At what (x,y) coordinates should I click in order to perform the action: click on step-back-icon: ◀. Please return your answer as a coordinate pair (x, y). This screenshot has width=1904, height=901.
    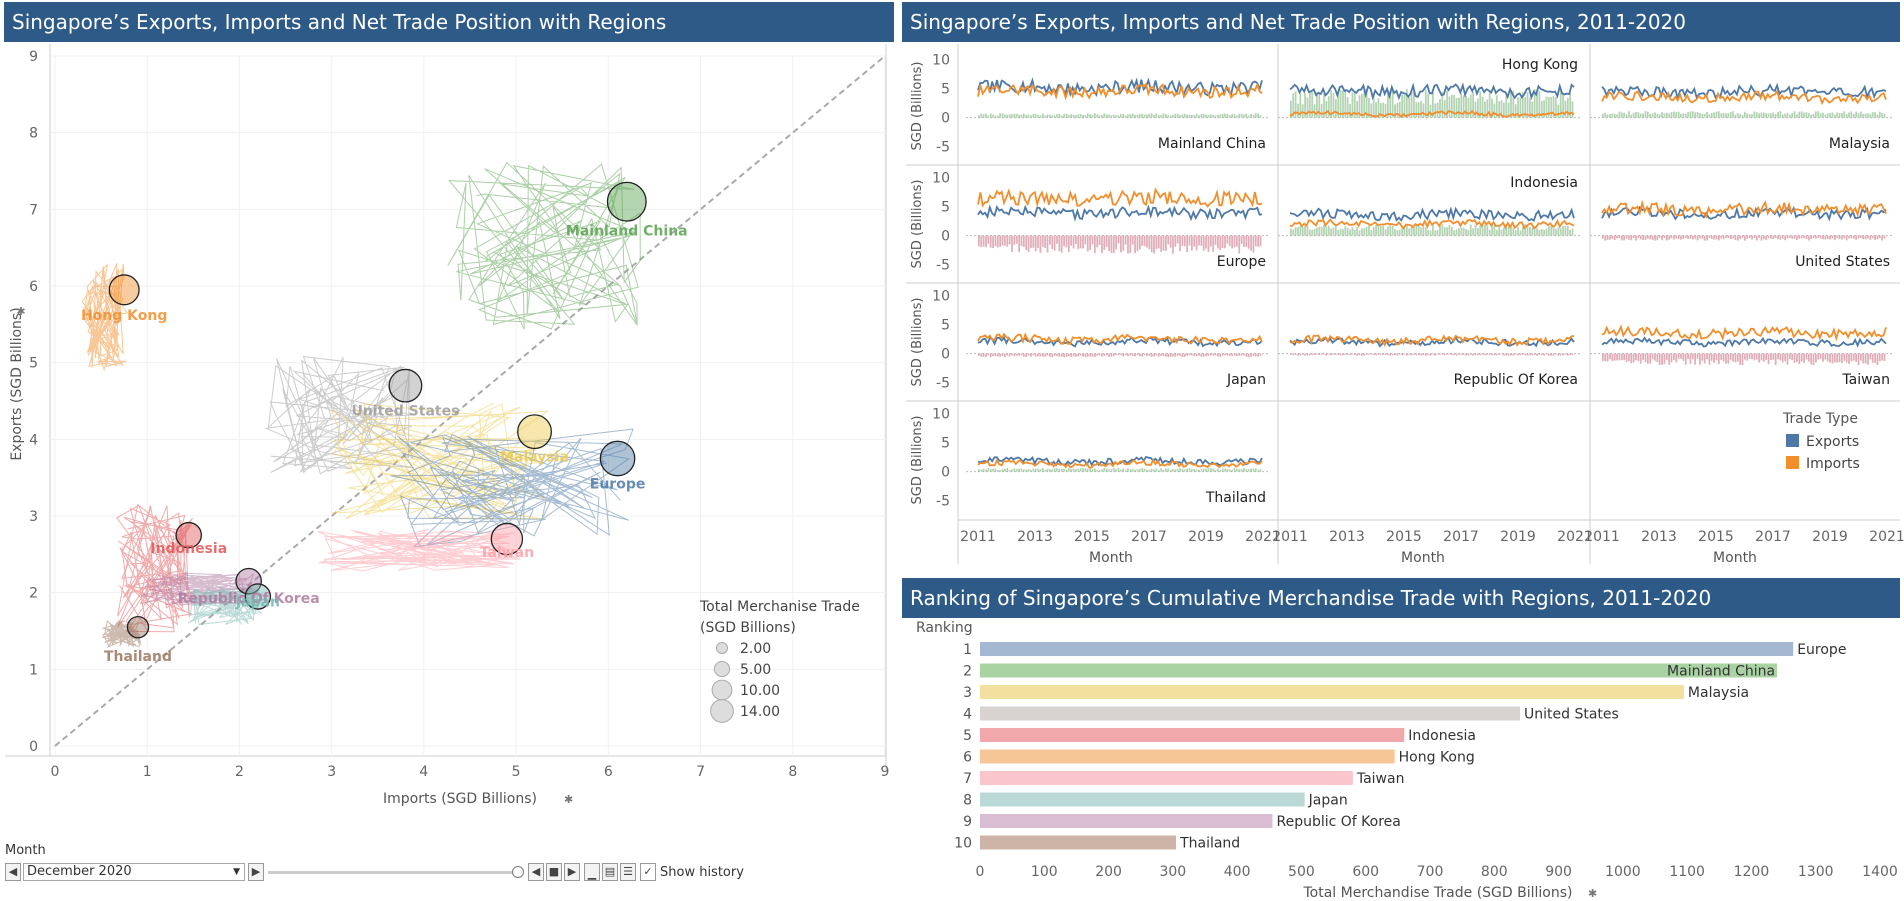
    Looking at the image, I should click on (536, 872).